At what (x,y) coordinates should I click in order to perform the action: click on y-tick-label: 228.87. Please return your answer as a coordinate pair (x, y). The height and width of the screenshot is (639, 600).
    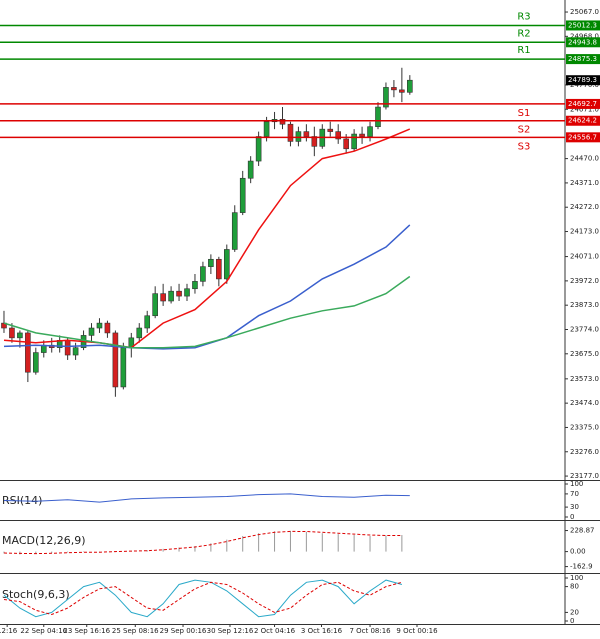
    Looking at the image, I should click on (582, 531).